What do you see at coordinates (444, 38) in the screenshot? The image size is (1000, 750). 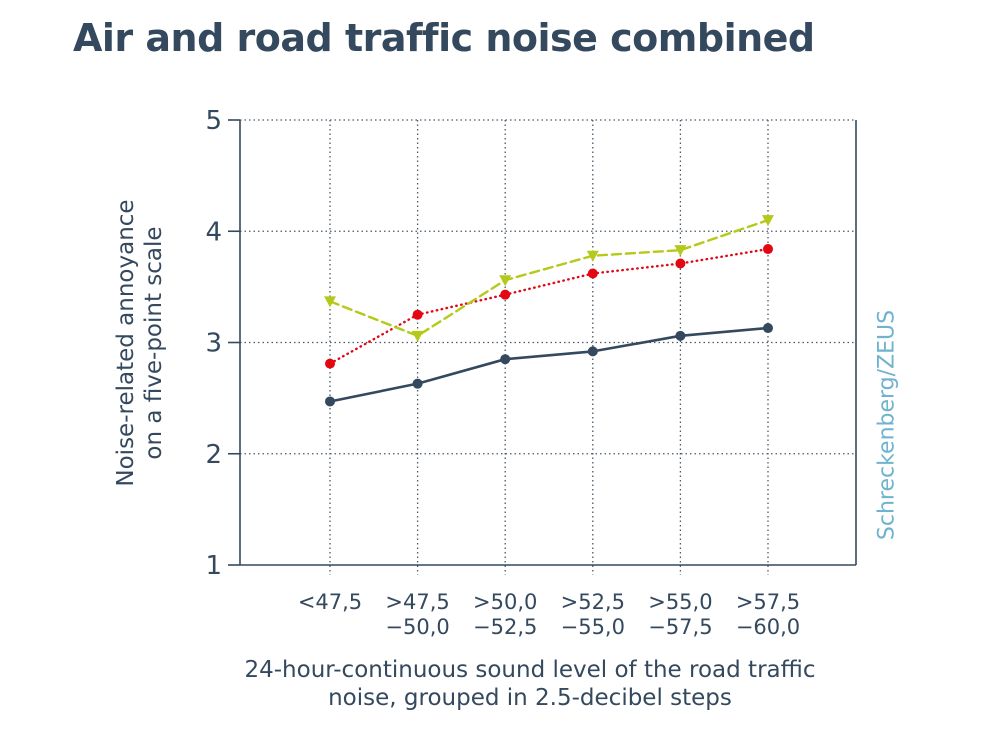 I see `chart-title: Air and road traffic noise combined` at bounding box center [444, 38].